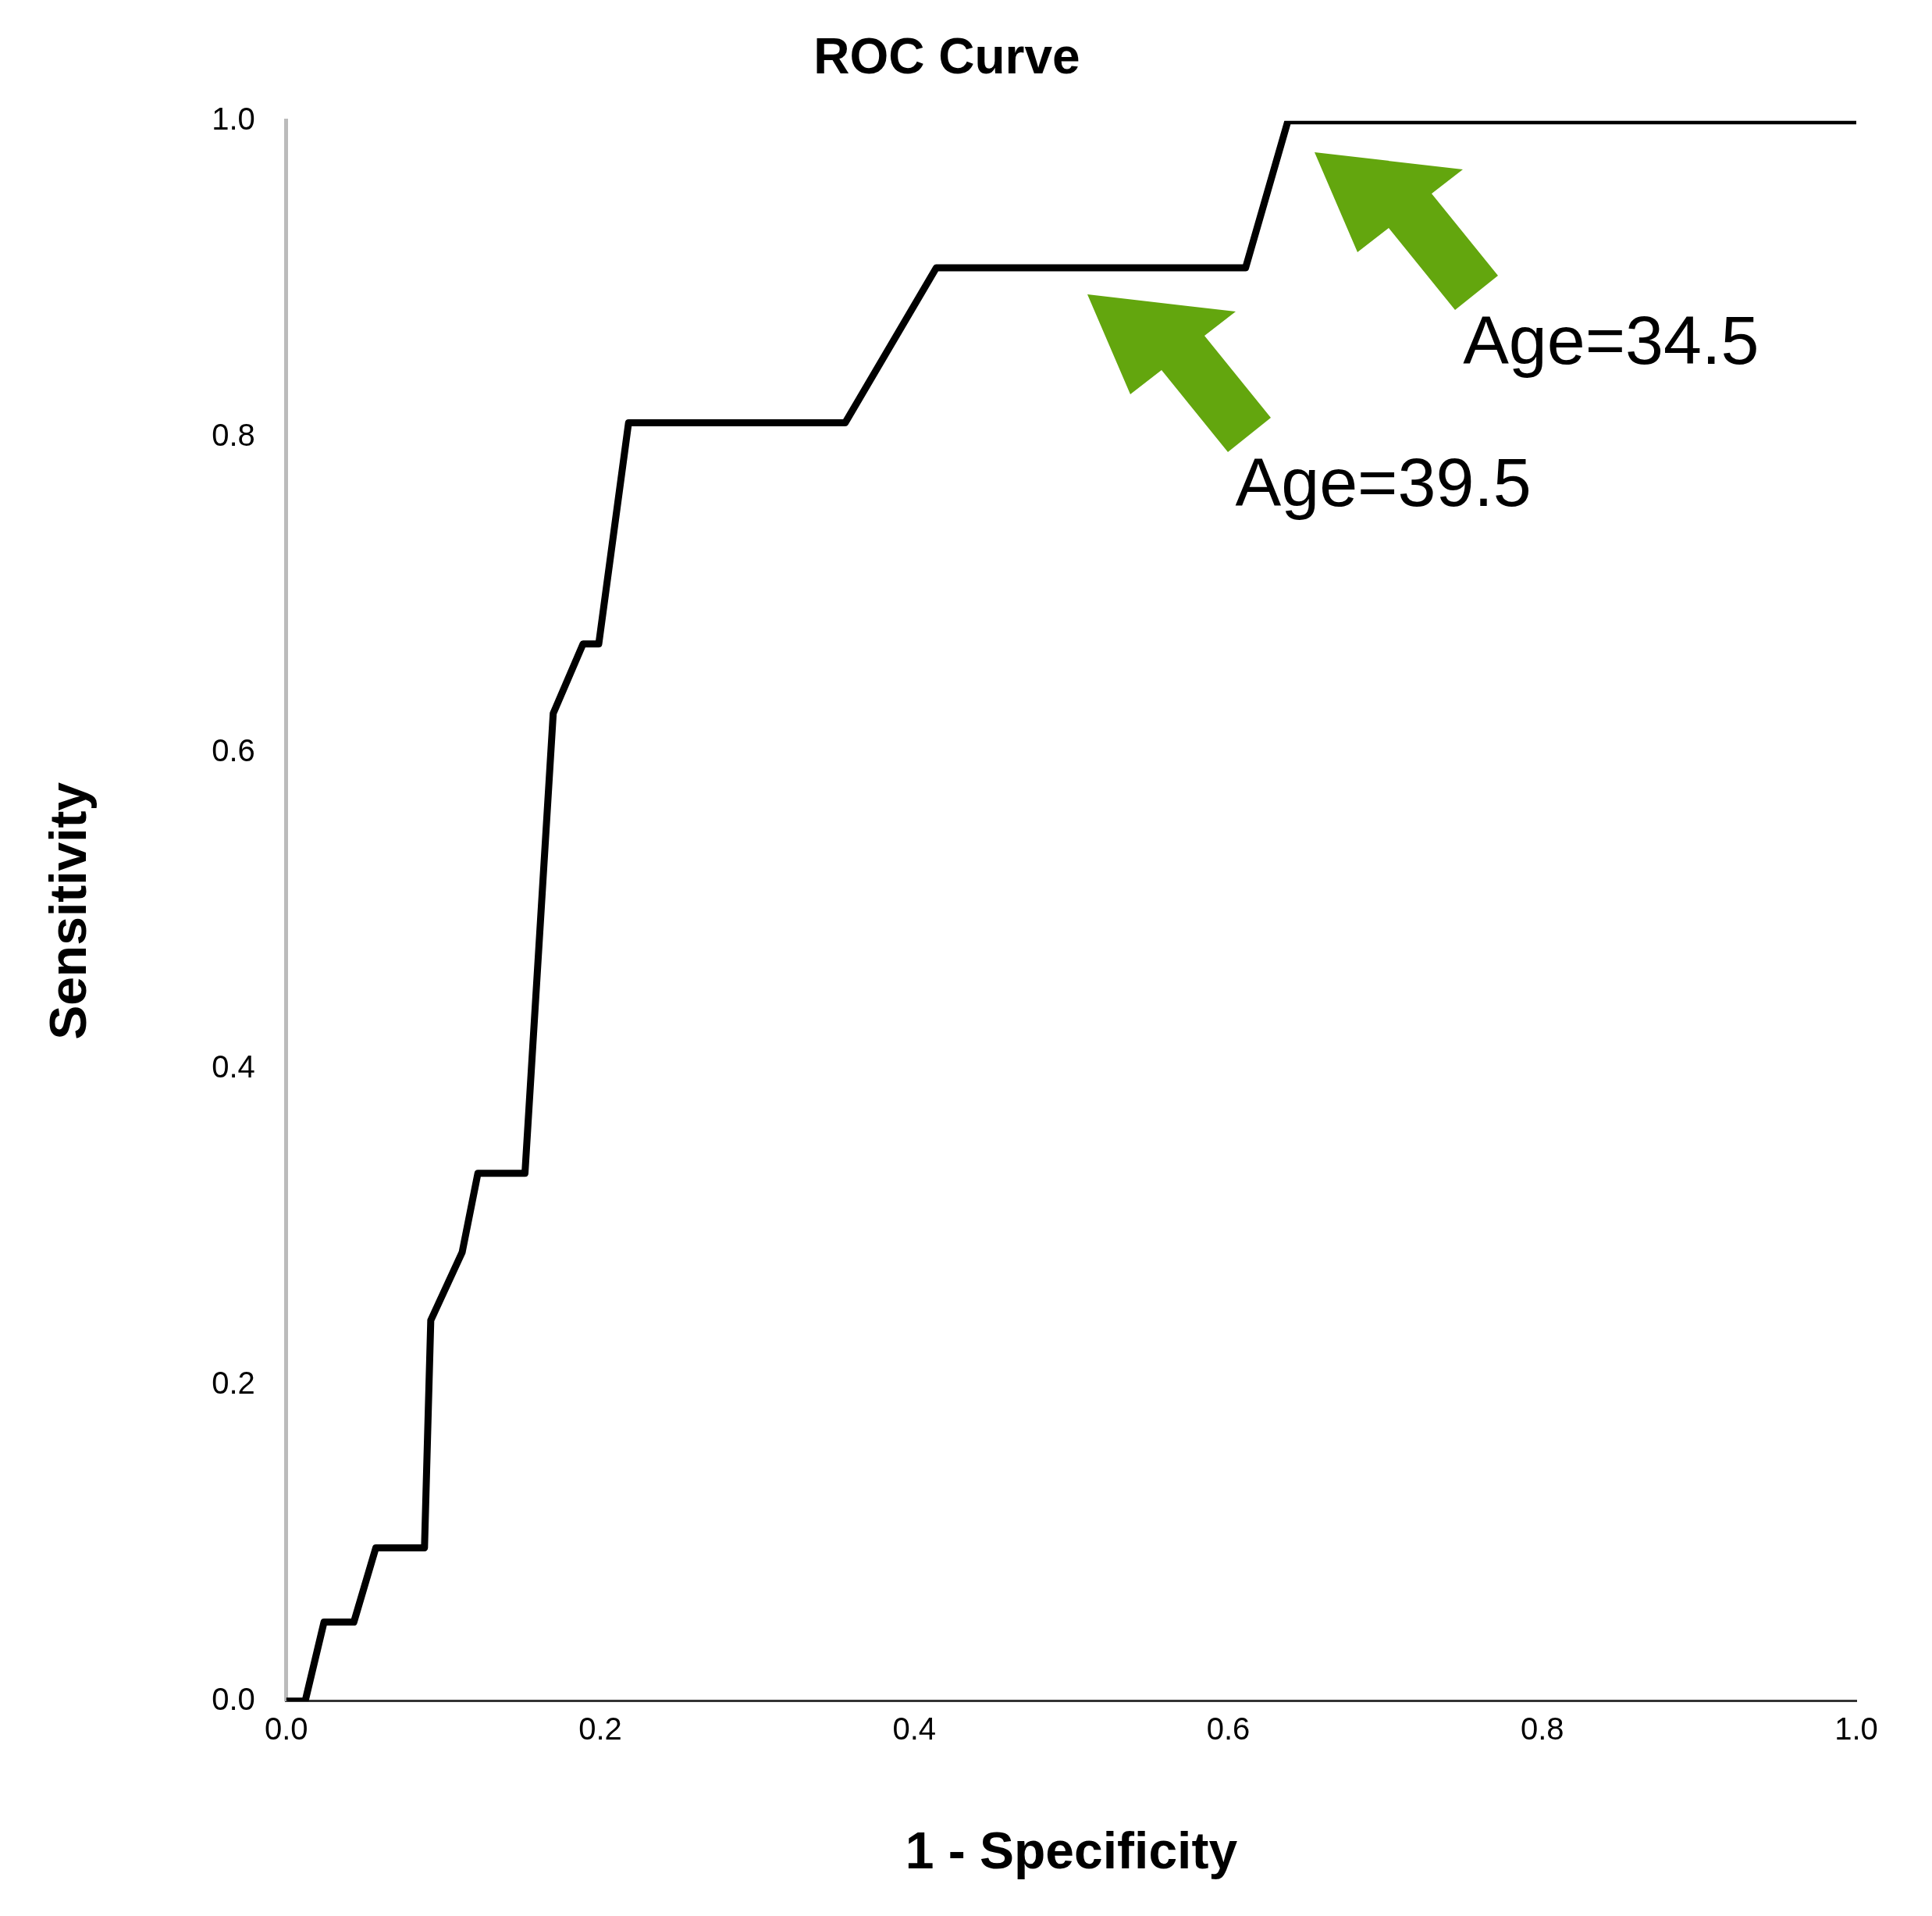  Describe the element at coordinates (286, 1728) in the screenshot. I see `x-tick-label: 0.0` at that location.